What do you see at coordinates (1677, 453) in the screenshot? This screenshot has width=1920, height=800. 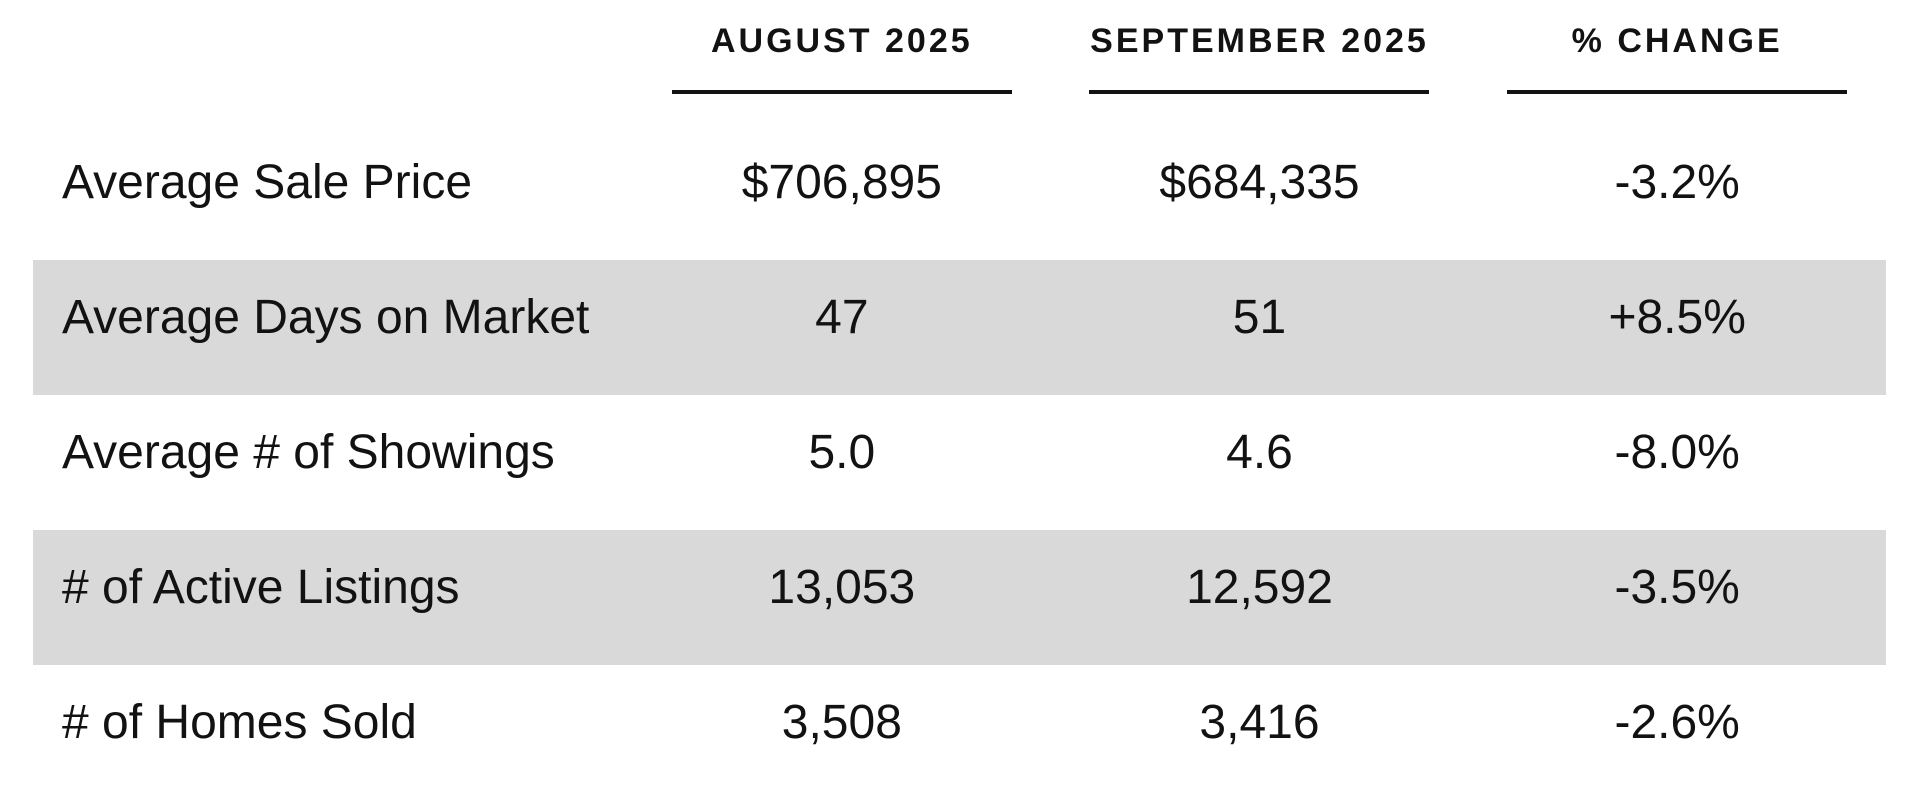 I see `value-percent-change: -8.0%` at bounding box center [1677, 453].